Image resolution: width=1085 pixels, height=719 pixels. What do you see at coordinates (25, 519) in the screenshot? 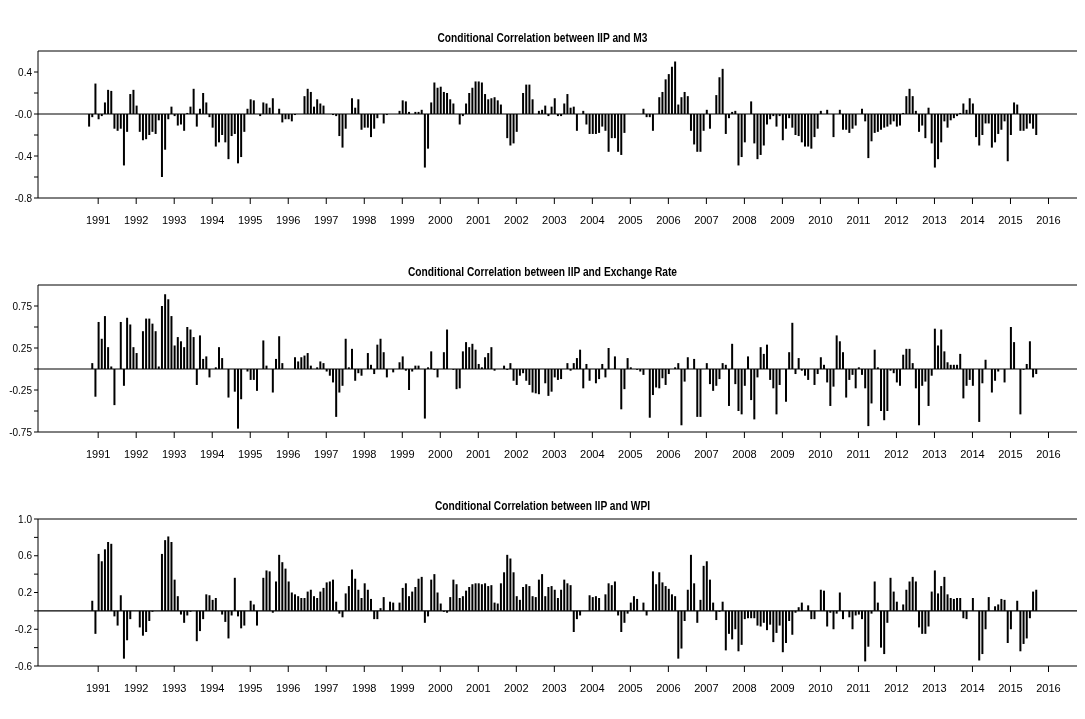
I see `y-tick-label: 1.0` at bounding box center [25, 519].